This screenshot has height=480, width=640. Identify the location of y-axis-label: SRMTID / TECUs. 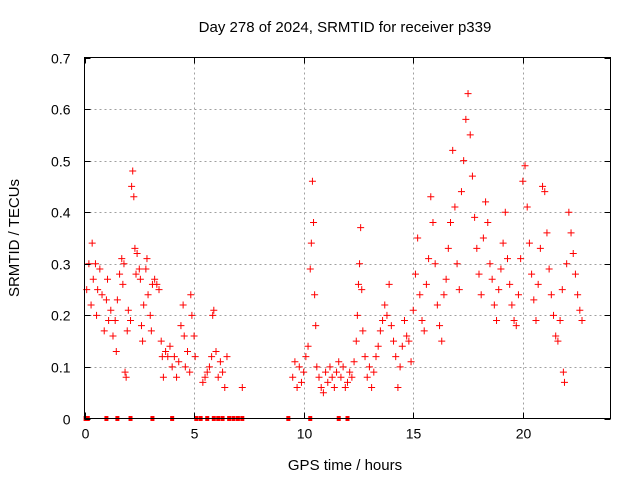
(14, 238).